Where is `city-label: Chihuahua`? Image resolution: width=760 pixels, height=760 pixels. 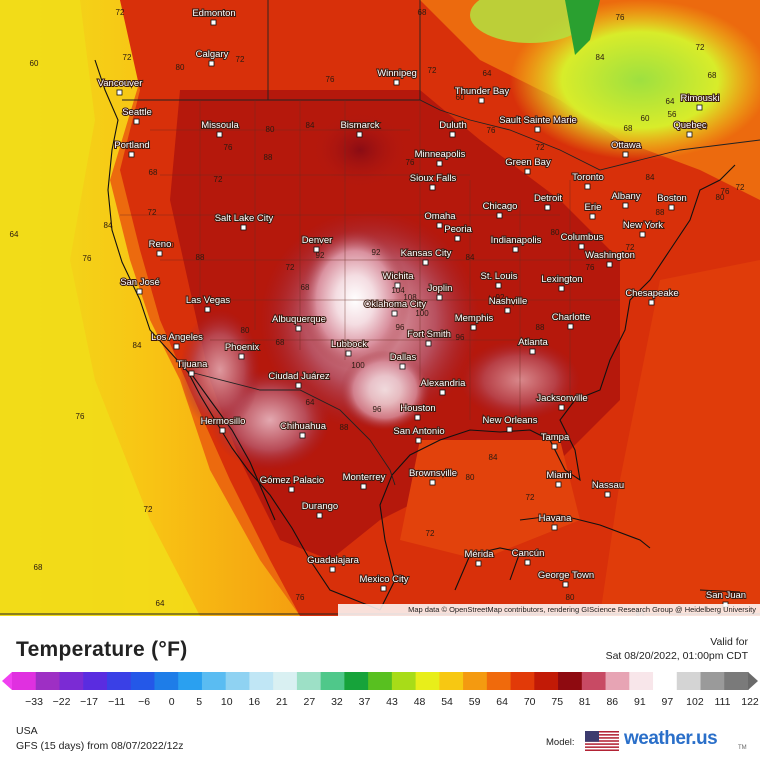 city-label: Chihuahua is located at coordinates (303, 426).